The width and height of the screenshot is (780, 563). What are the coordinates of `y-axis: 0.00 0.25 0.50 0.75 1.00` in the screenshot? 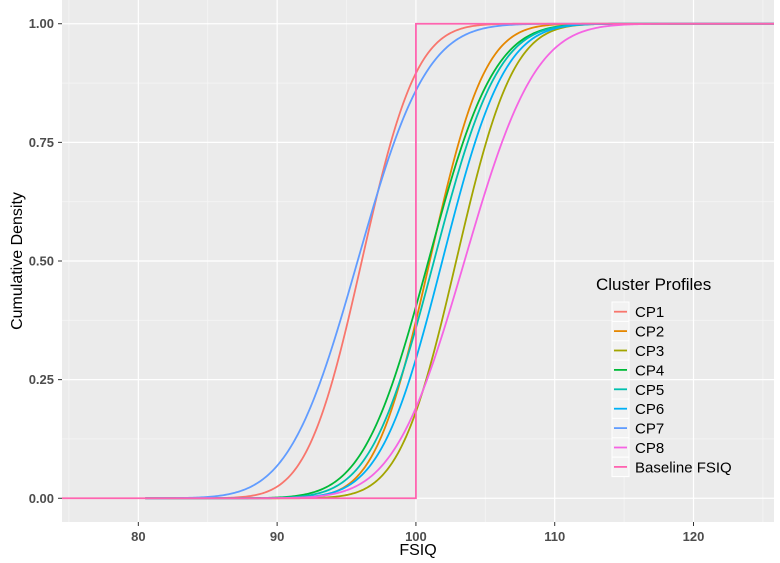 It's located at (45, 261).